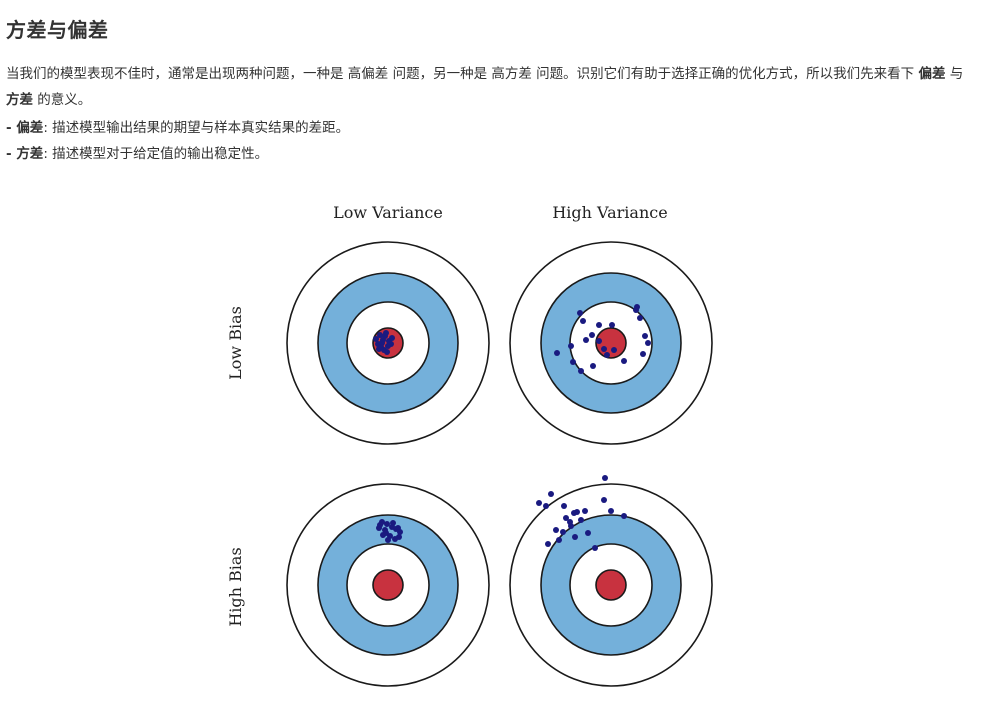  Describe the element at coordinates (235, 343) in the screenshot. I see `row-label-low-bias: Low Bias` at that location.